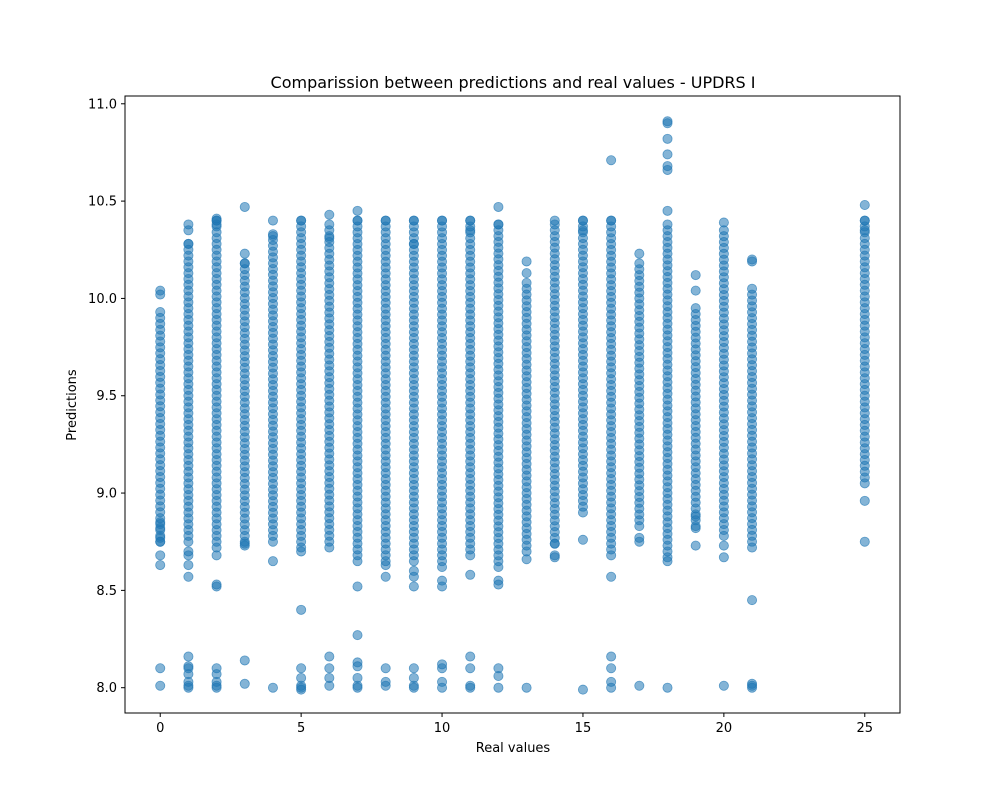 The height and width of the screenshot is (805, 1000). Describe the element at coordinates (102, 299) in the screenshot. I see `y-tick-label: 10.0` at that location.